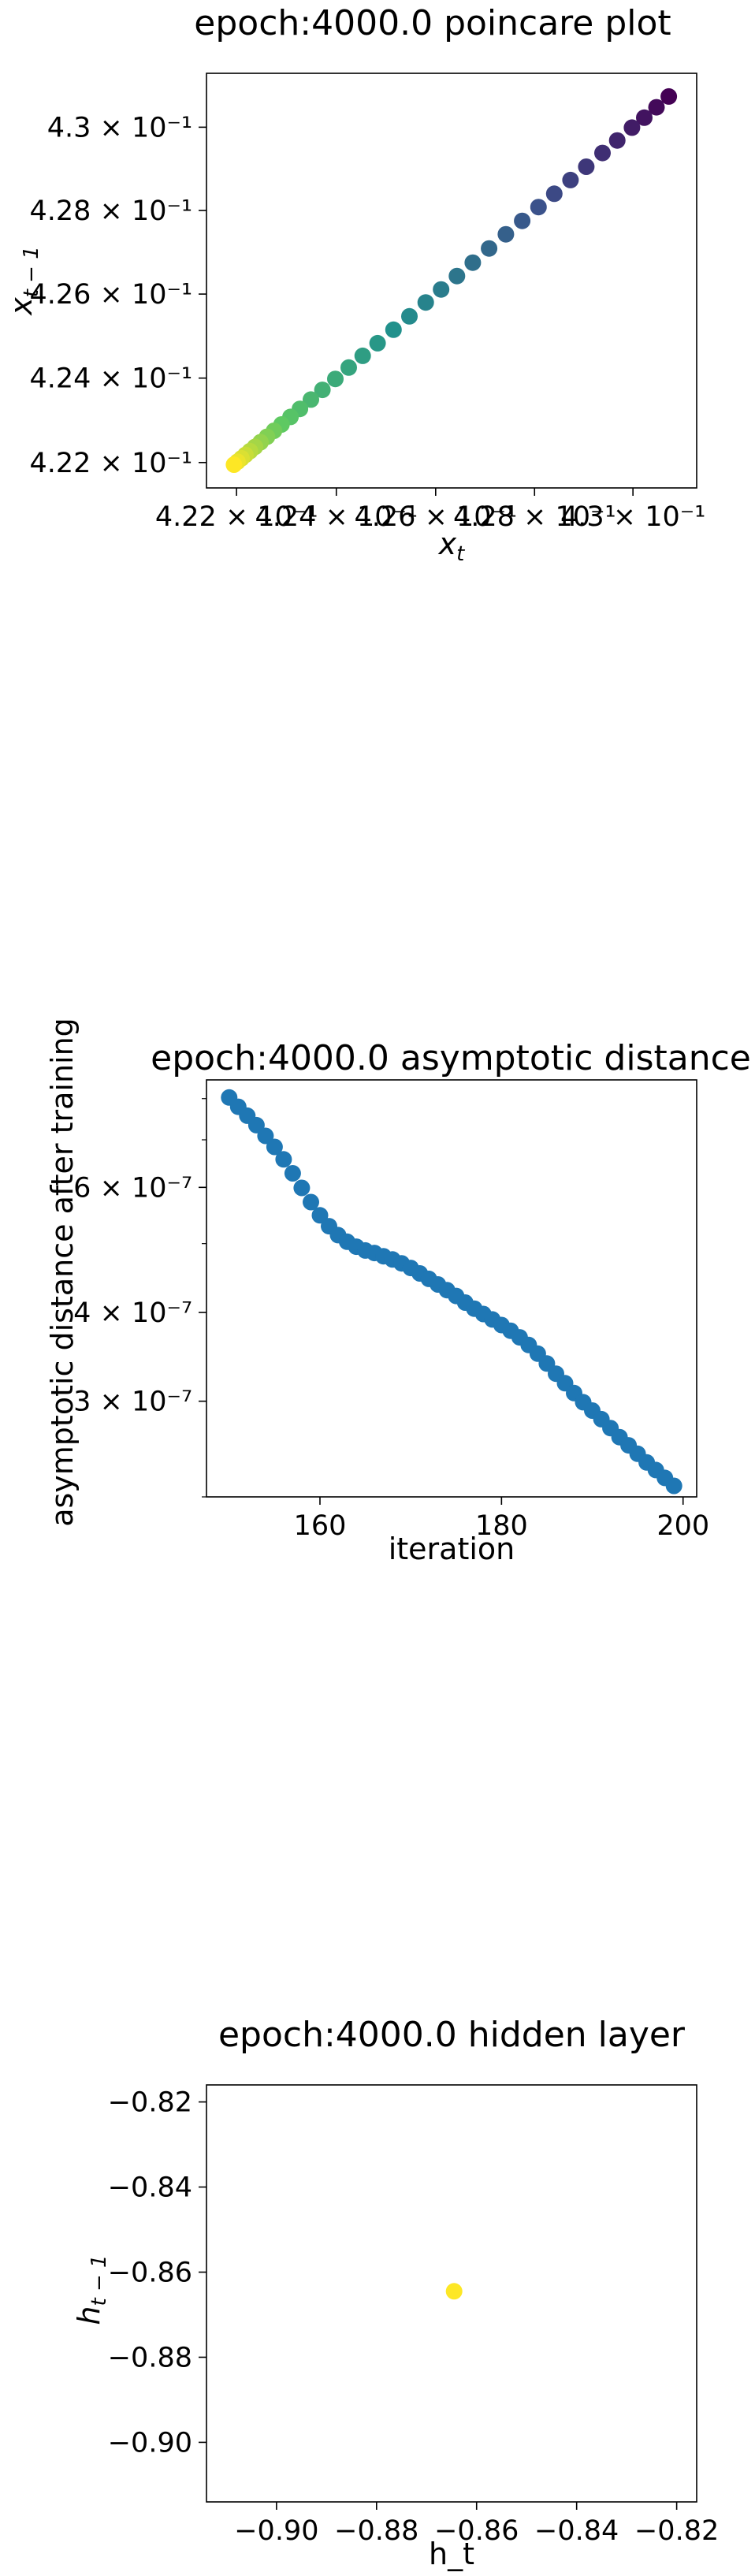  I want to click on hidden-xtick-label: −0.84, so click(576, 2531).